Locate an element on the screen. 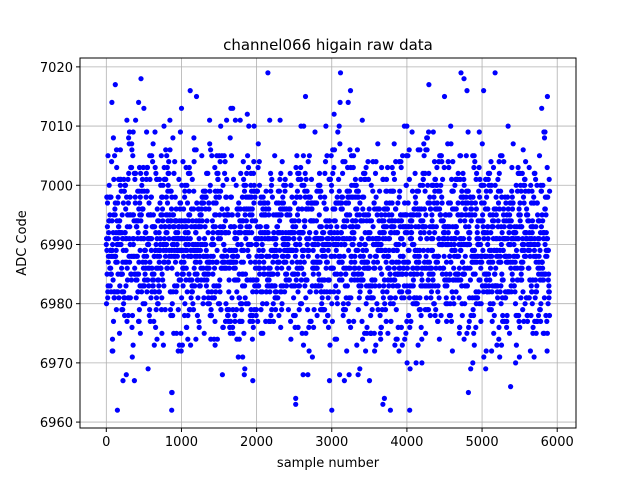 The width and height of the screenshot is (640, 480). x-tick-label: 1000 is located at coordinates (181, 442).